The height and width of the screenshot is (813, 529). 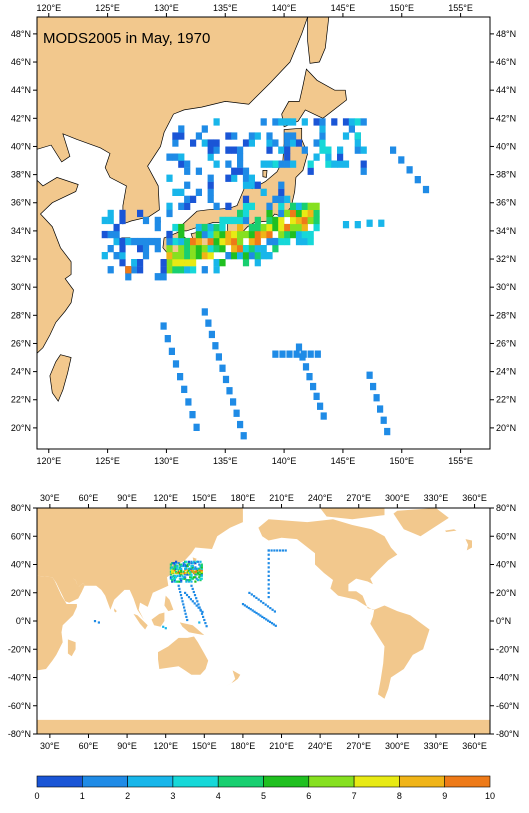 I want to click on lat-label-right: 48°N, so click(x=506, y=34).